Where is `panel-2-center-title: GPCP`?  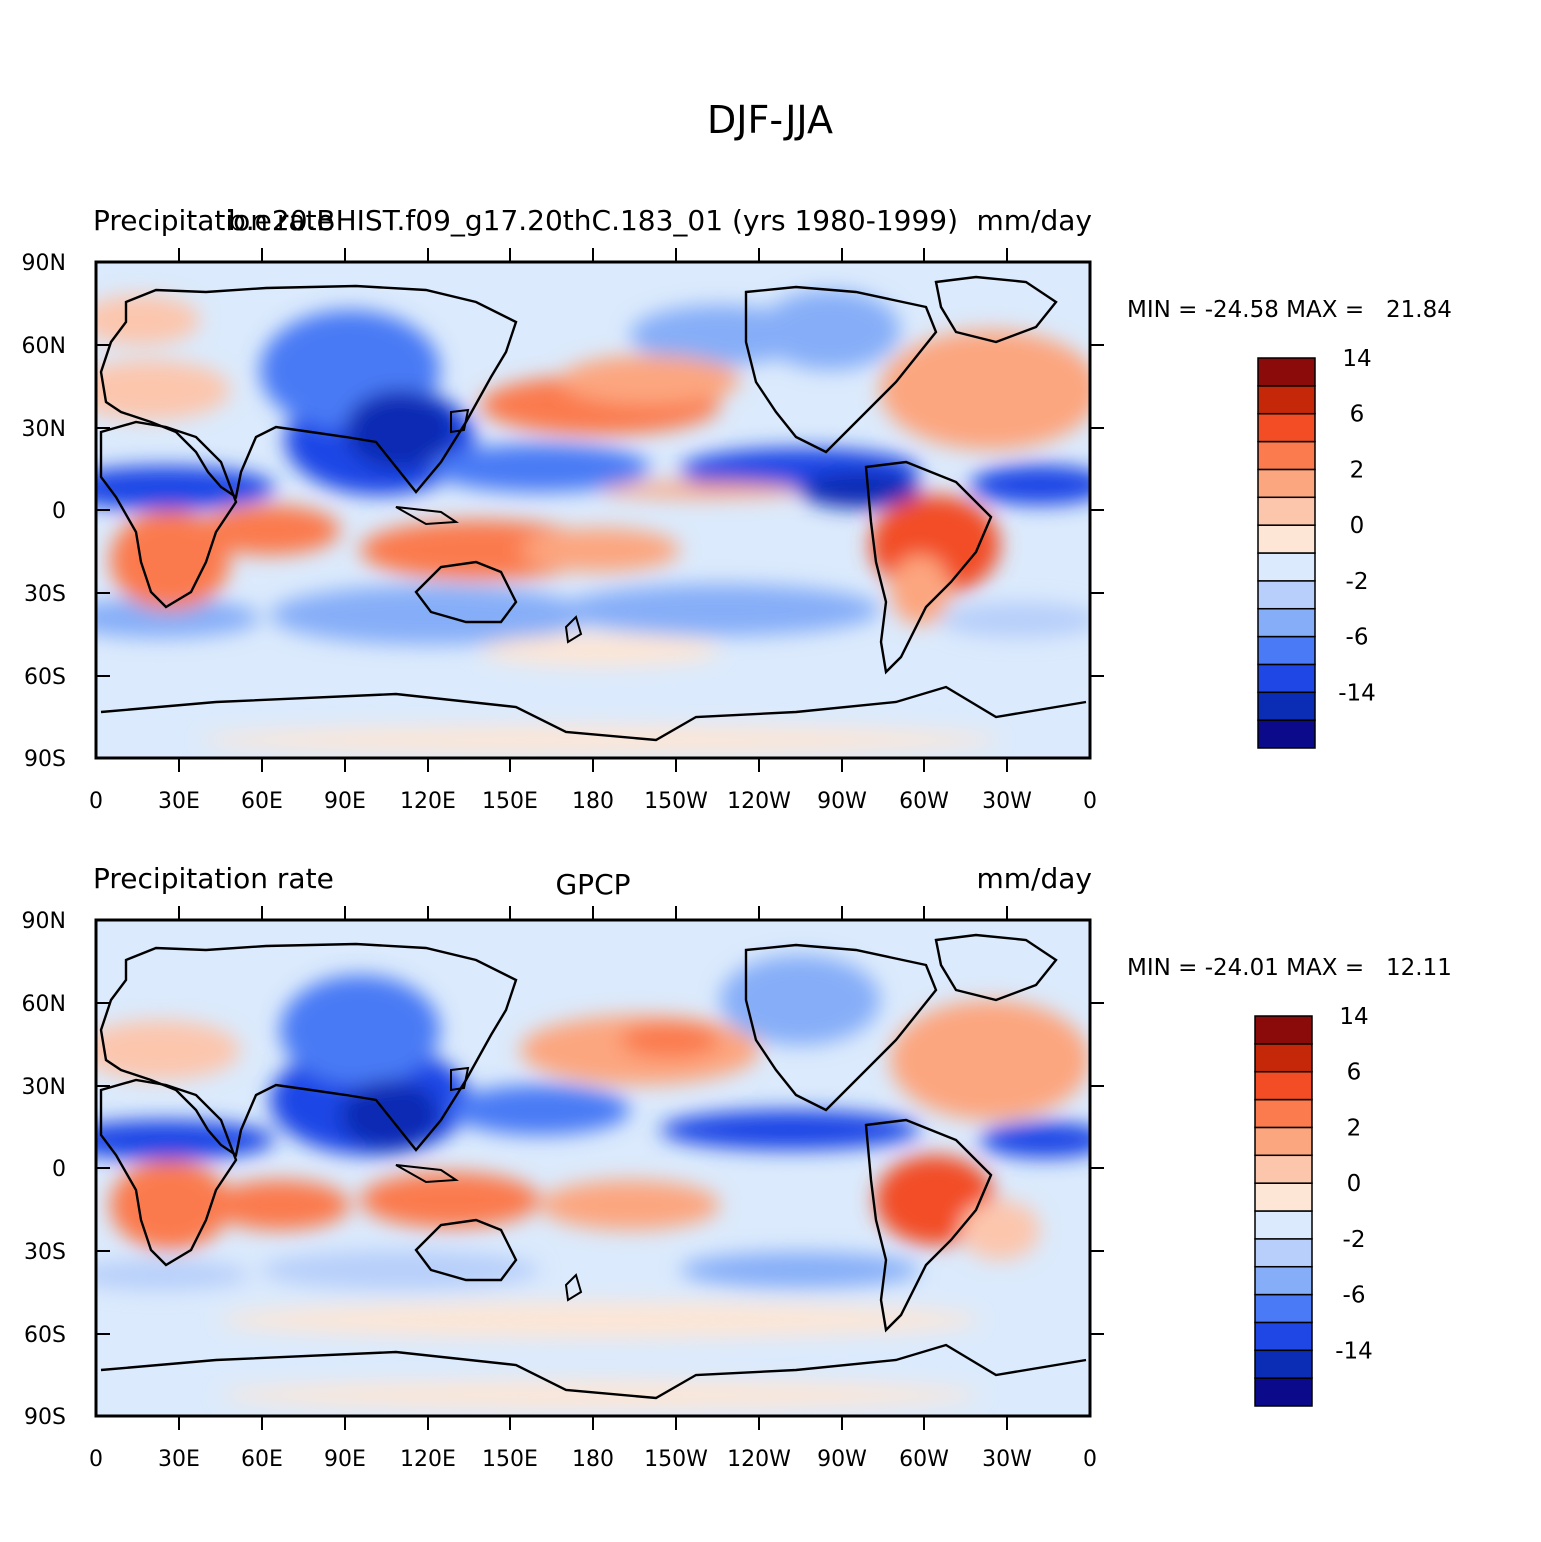
panel-2-center-title: GPCP is located at coordinates (592, 884).